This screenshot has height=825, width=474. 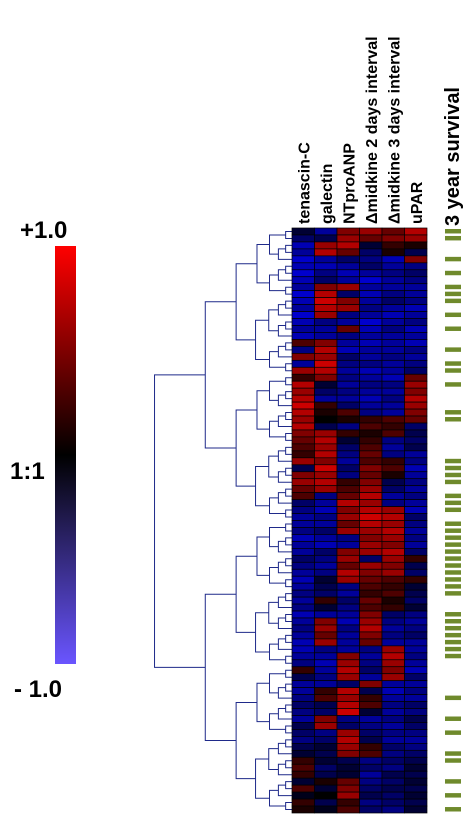 I want to click on color-scale-bar, so click(x=65, y=455).